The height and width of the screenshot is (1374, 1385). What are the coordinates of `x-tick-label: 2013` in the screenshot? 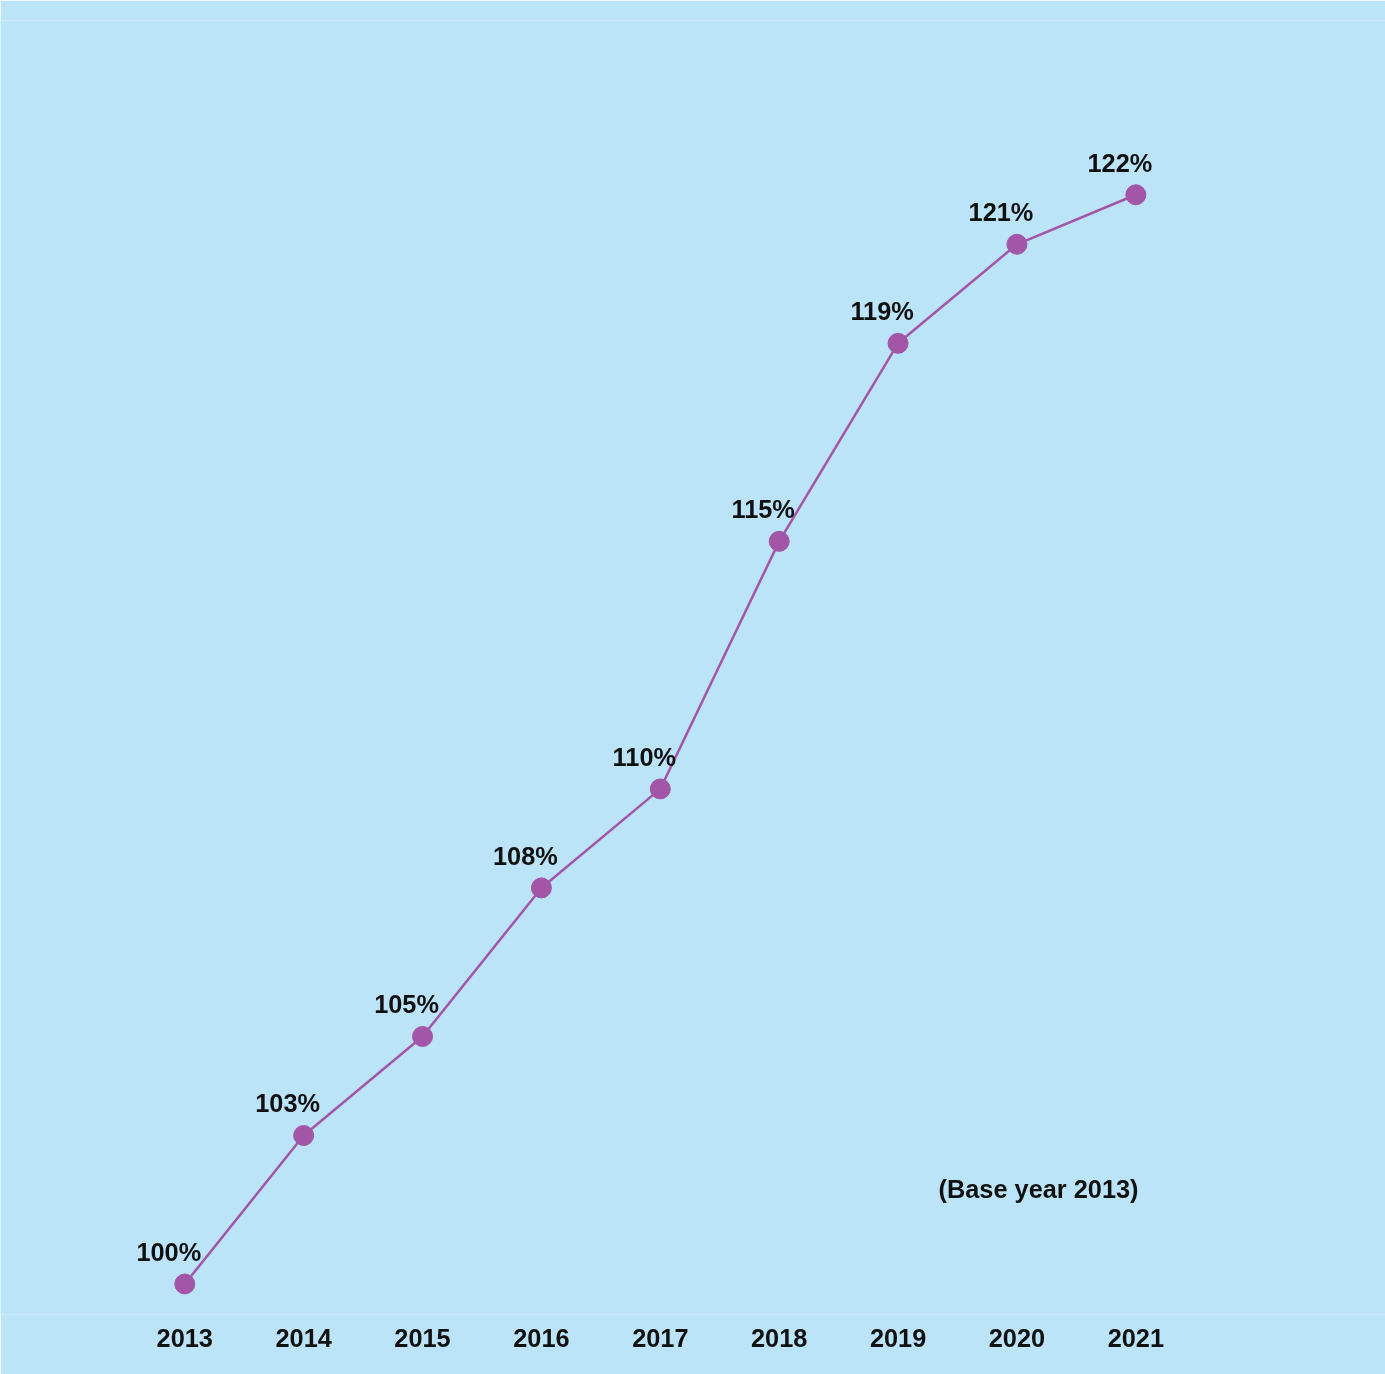 It's located at (184, 1337).